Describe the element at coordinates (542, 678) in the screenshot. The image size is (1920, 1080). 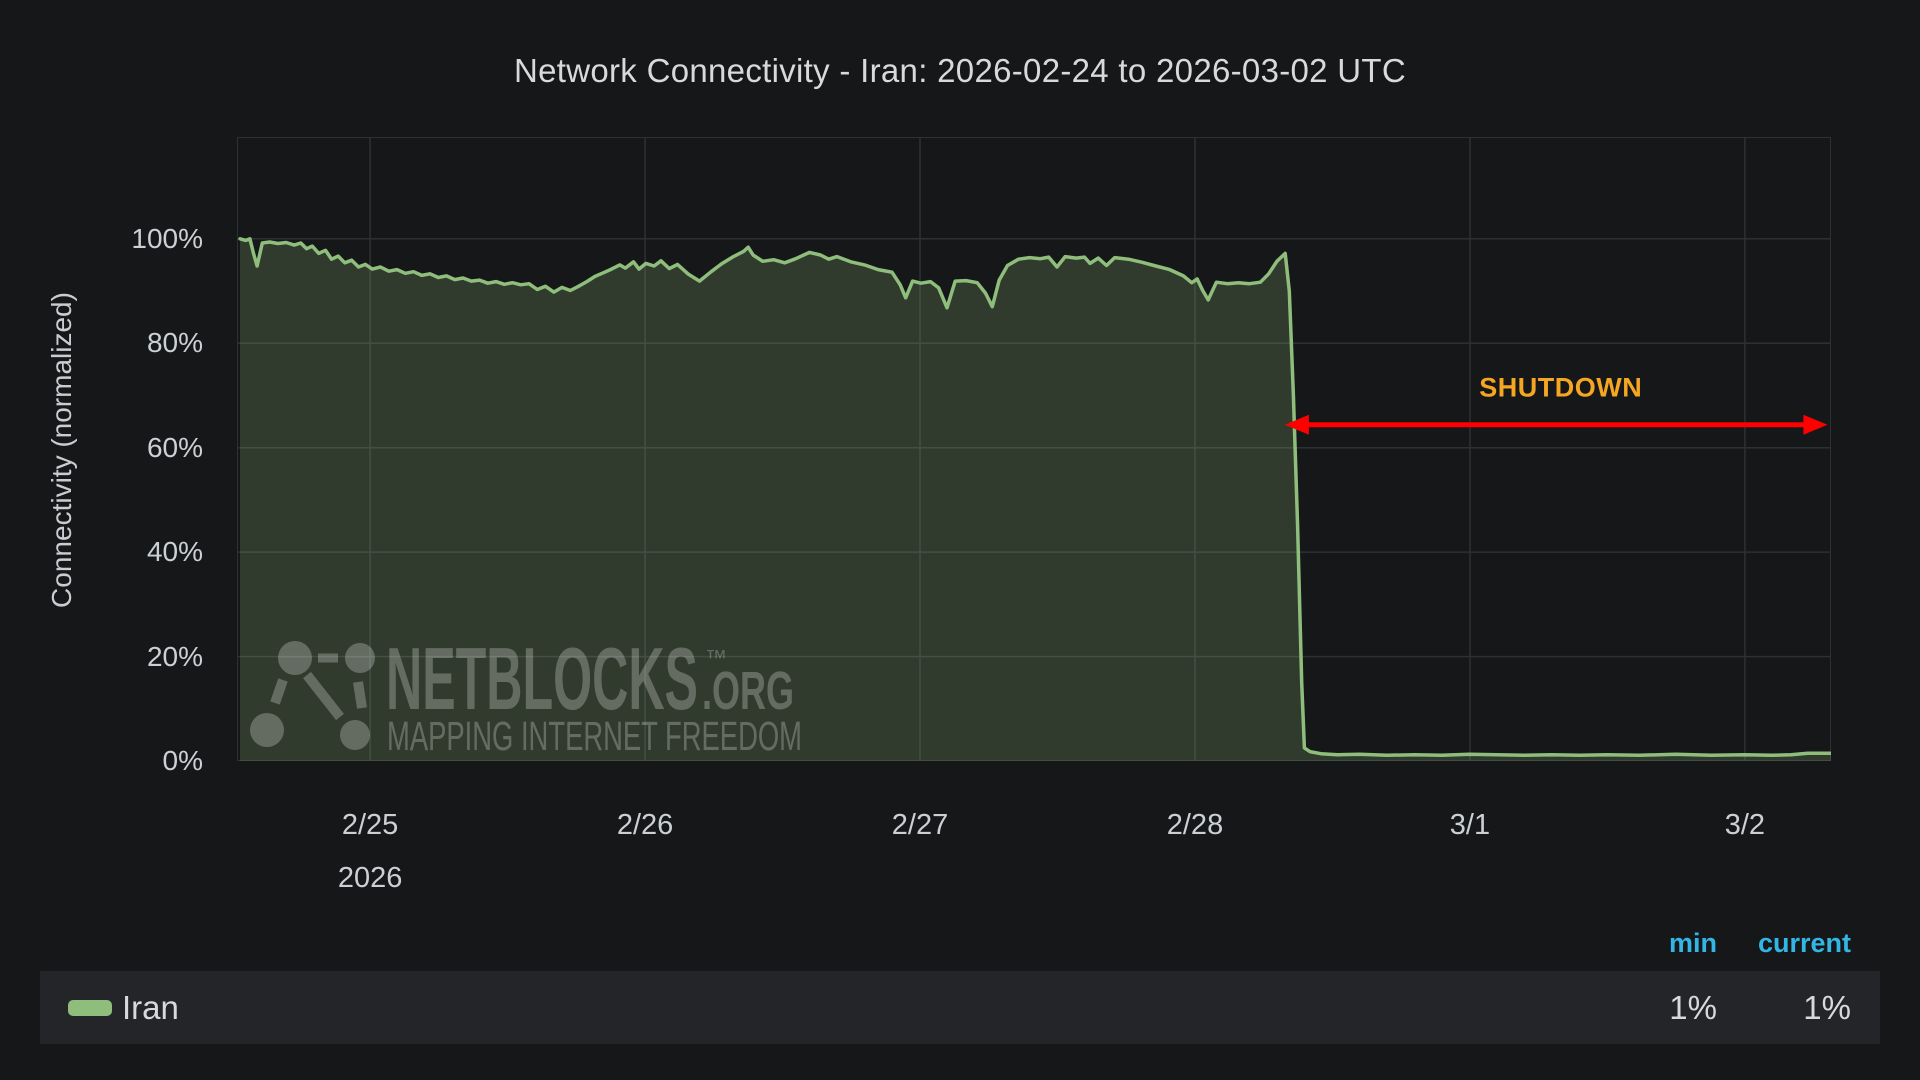
I see `watermark-text: NETBLOCKS` at that location.